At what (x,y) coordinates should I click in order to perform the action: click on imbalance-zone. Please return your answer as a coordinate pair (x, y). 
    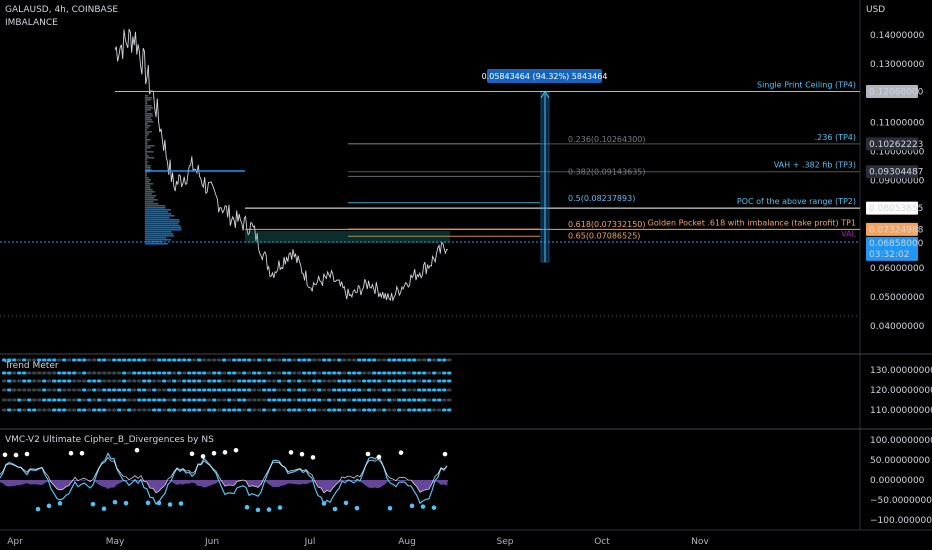
    Looking at the image, I should click on (347, 237).